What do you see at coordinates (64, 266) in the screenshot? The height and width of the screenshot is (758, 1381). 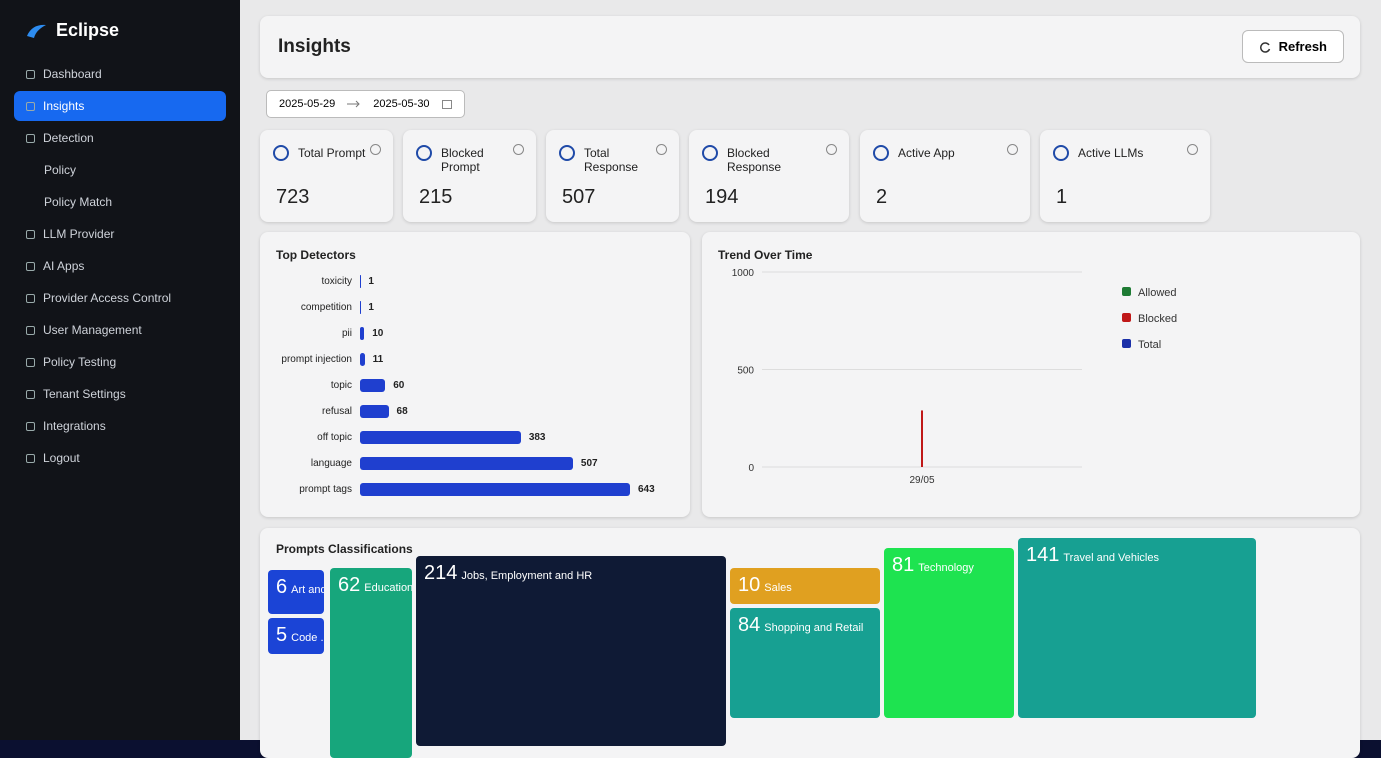 I see `nav-label: AI Apps` at bounding box center [64, 266].